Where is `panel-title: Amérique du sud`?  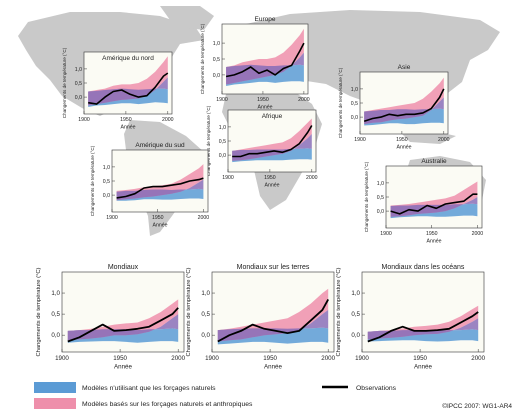
panel-title: Amérique du sud is located at coordinates (160, 145).